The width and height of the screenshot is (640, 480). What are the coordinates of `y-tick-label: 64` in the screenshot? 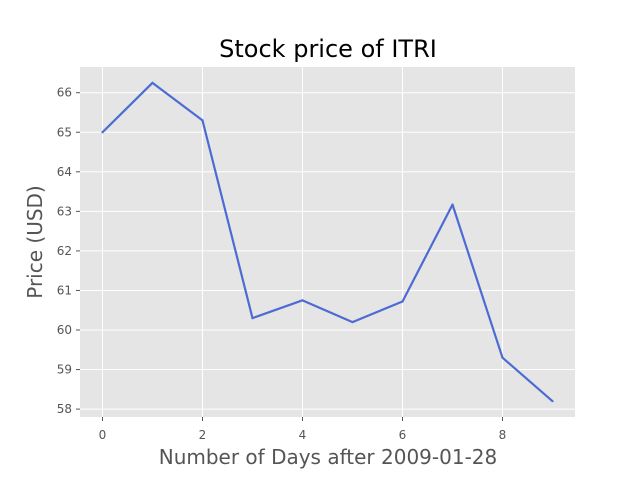 It's located at (64, 172).